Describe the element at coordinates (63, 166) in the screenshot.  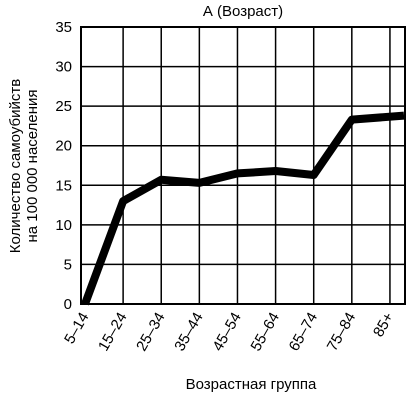
I see `y-tick-labels: 0 5 10 15 20 25 30 35` at that location.